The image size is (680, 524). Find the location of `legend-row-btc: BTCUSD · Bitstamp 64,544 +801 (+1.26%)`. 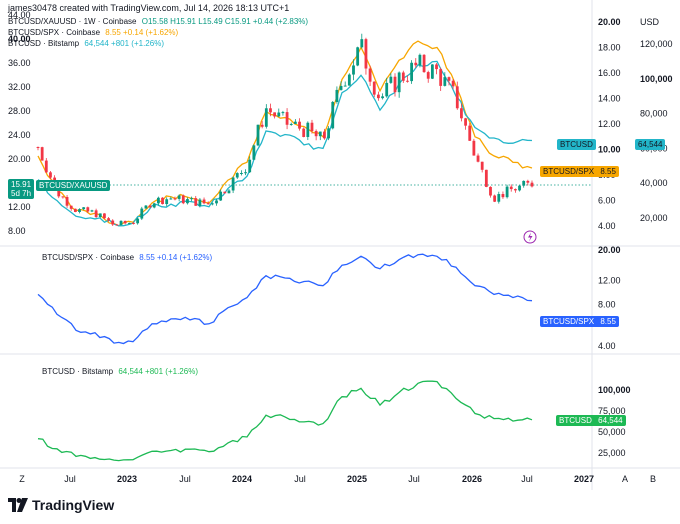

legend-row-btc: BTCUSD · Bitstamp 64,544 +801 (+1.26%) is located at coordinates (158, 43).